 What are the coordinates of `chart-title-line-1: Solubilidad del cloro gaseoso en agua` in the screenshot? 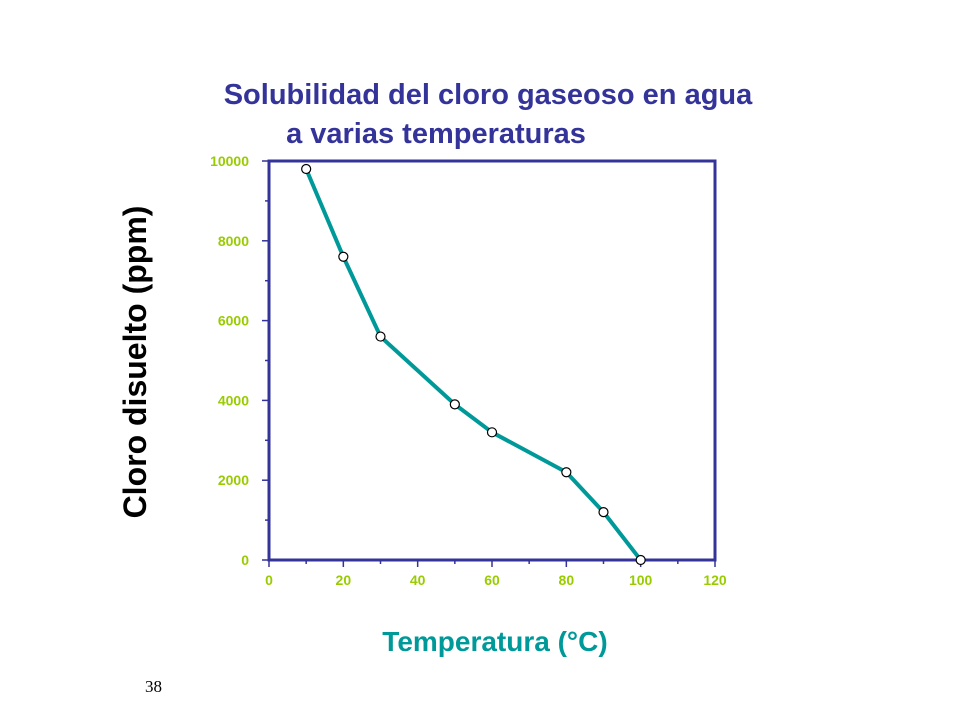 It's located at (488, 95).